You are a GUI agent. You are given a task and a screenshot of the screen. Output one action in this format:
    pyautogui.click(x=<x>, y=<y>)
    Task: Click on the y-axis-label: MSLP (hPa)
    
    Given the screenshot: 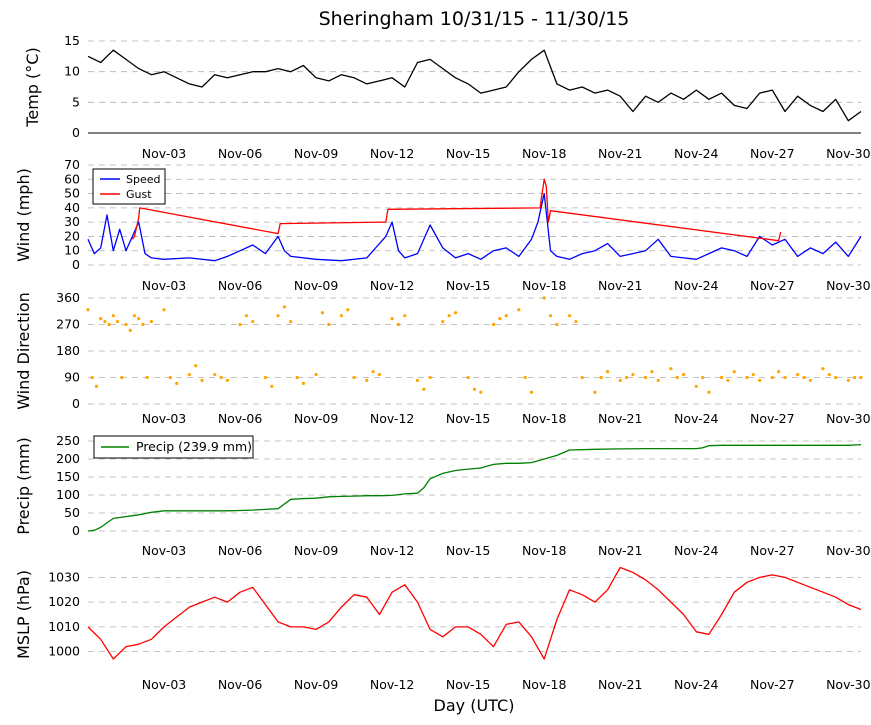 What is the action you would take?
    pyautogui.click(x=23, y=614)
    